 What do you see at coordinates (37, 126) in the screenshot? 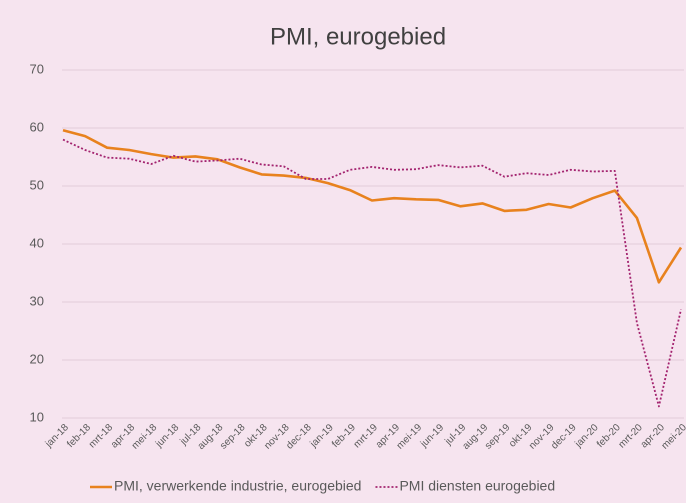
I see `y-tick-label: 60` at bounding box center [37, 126].